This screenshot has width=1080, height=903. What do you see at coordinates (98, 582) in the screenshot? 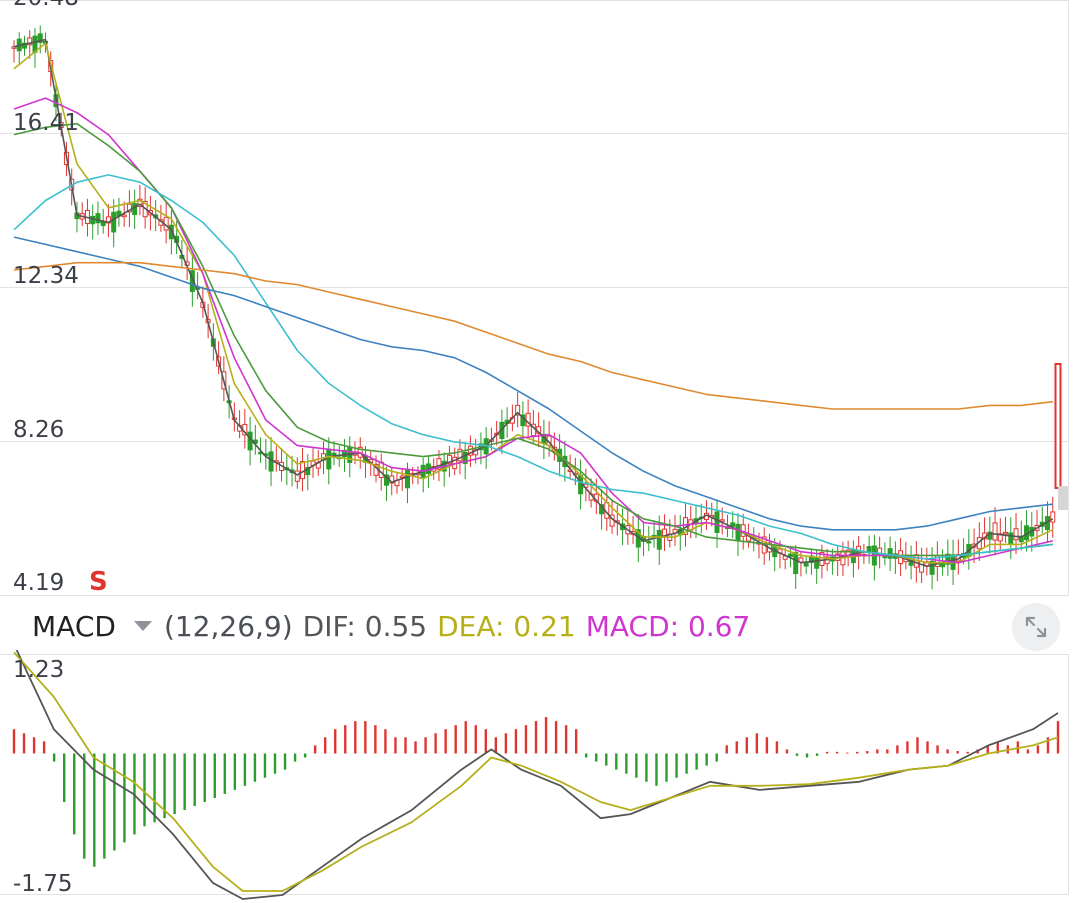
I see `sell-signal-label: S` at bounding box center [98, 582].